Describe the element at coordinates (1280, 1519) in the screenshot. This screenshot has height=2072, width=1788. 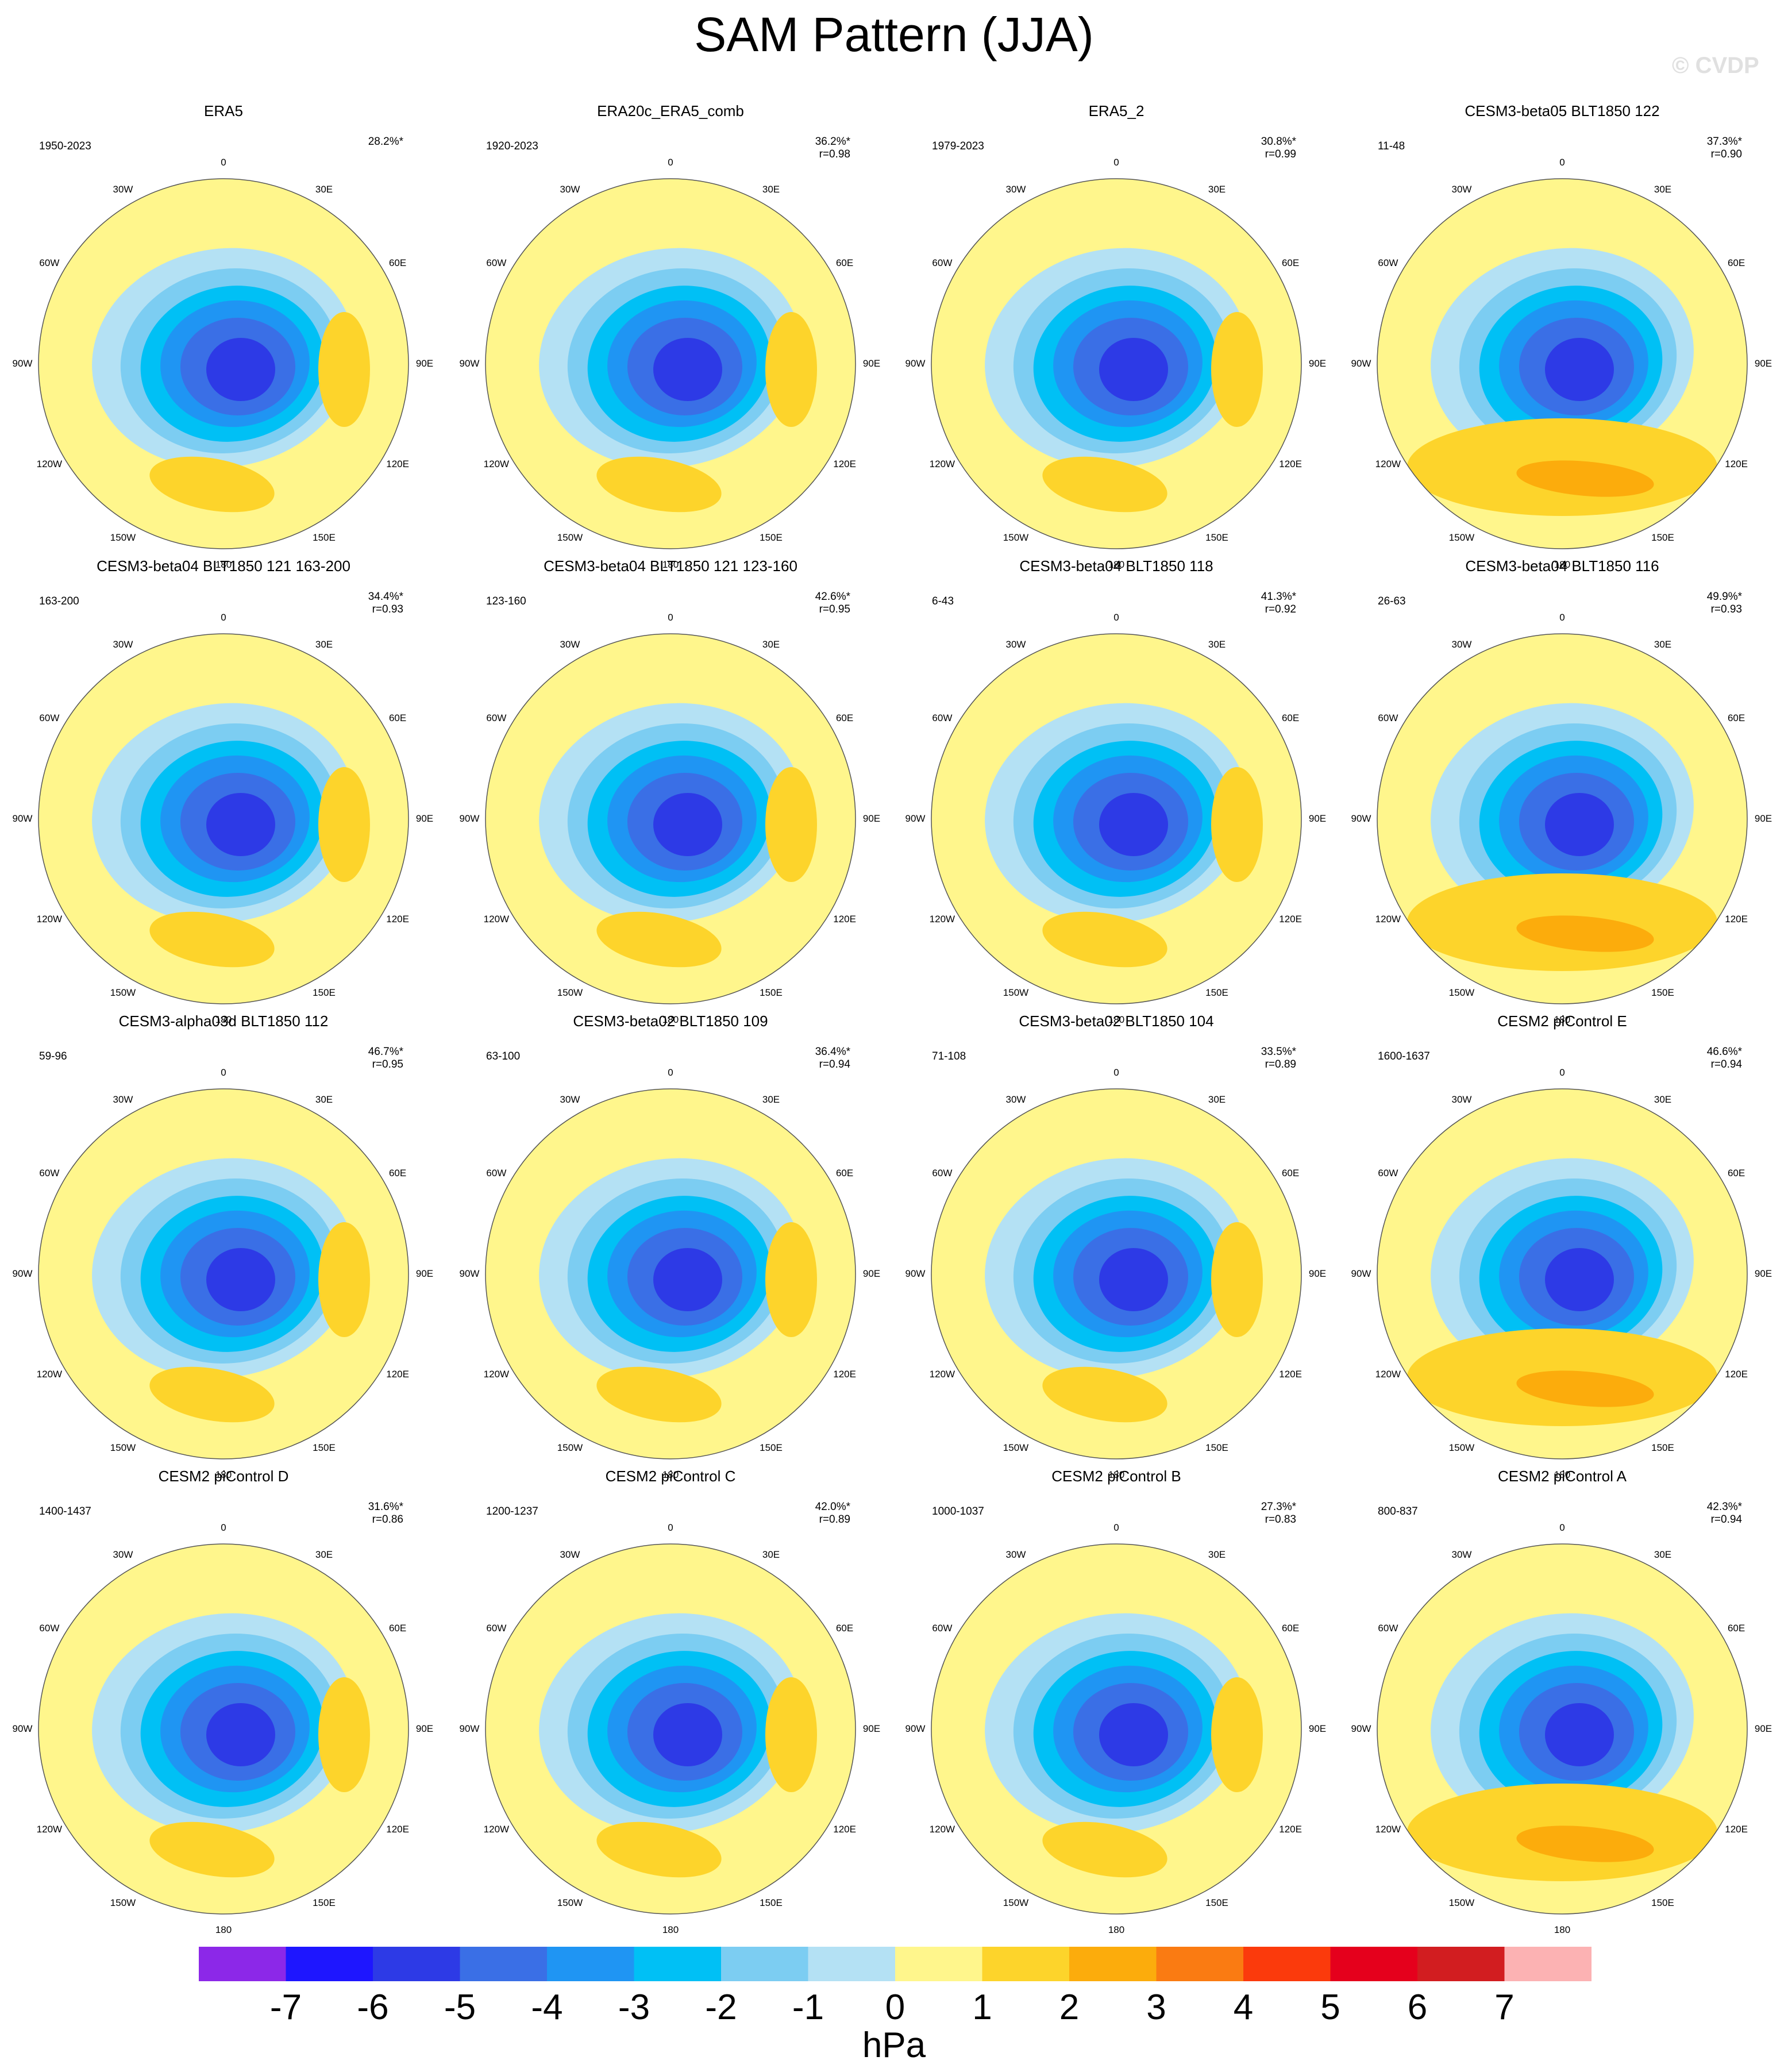
I see `panel-correlation: r=0.83` at that location.